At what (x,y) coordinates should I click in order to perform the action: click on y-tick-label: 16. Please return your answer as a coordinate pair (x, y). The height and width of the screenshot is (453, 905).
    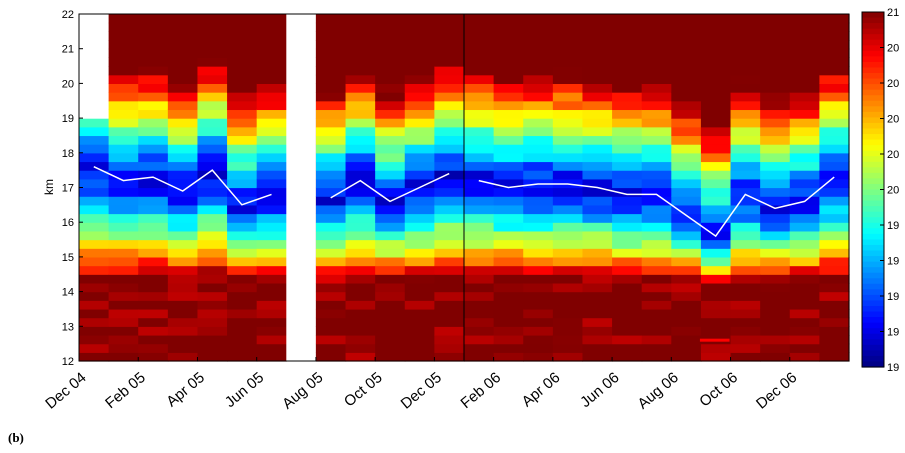
    Looking at the image, I should click on (68, 223).